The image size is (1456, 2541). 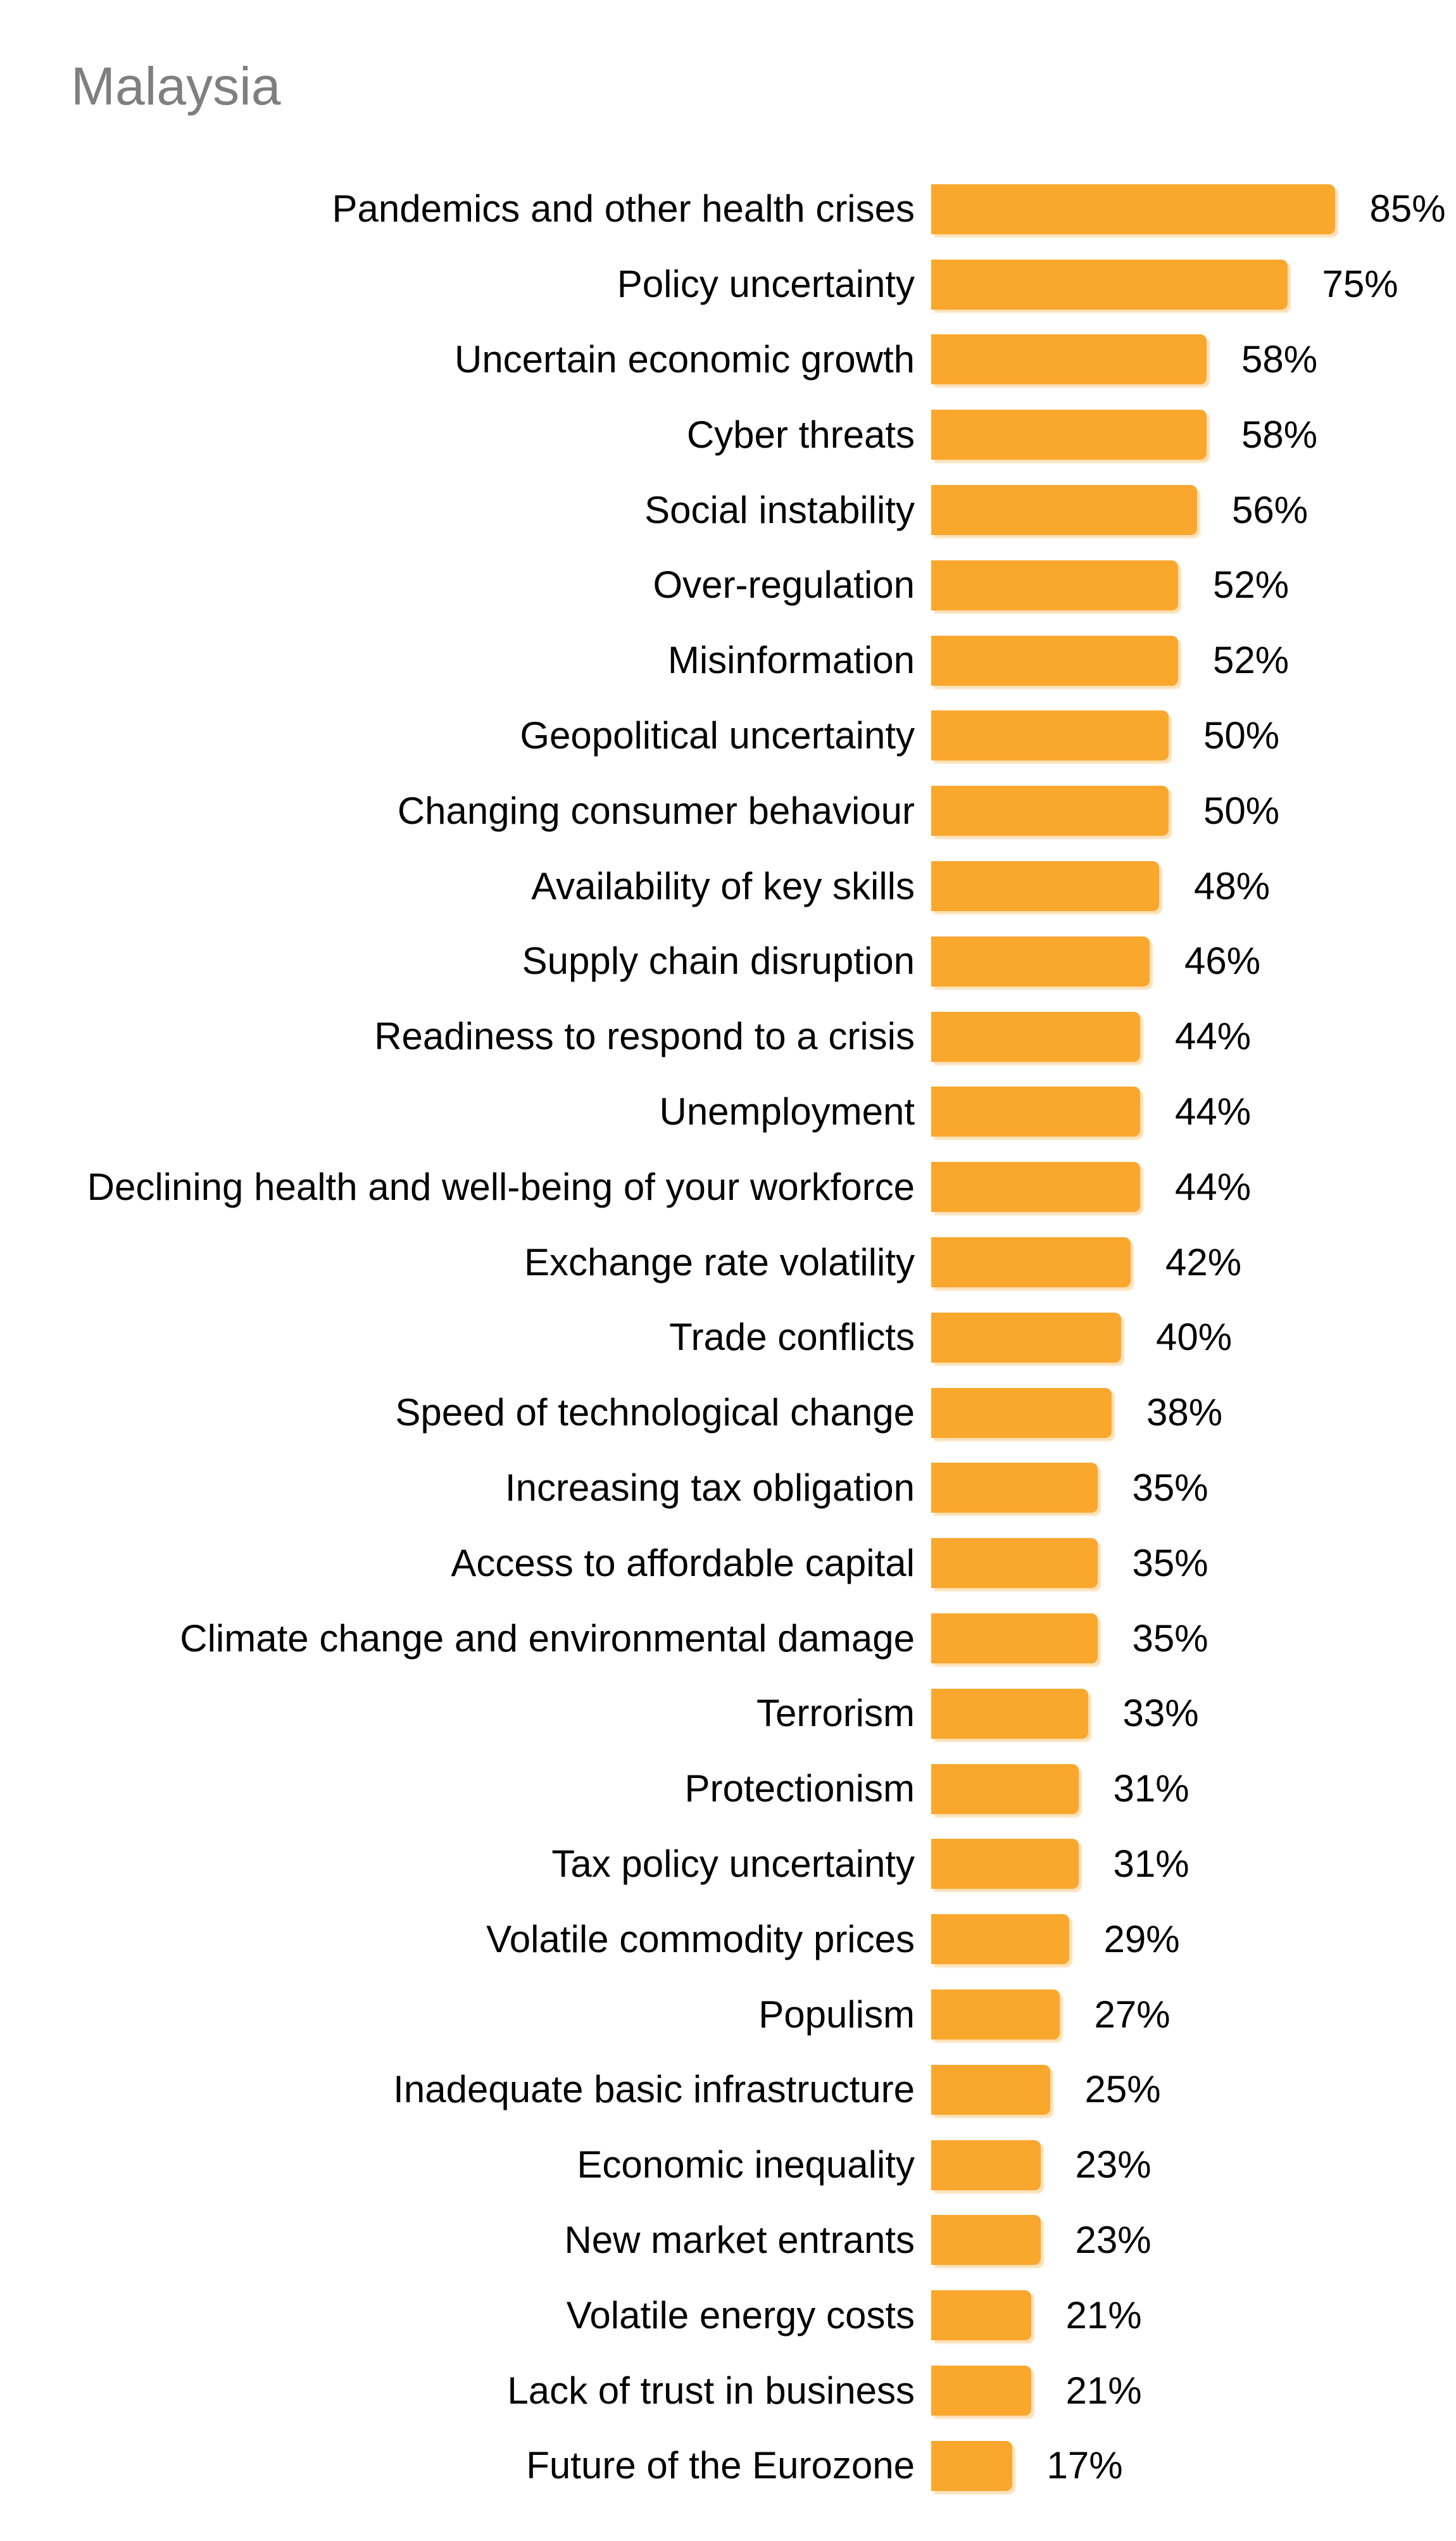 I want to click on value-label: 85%, so click(x=1407, y=208).